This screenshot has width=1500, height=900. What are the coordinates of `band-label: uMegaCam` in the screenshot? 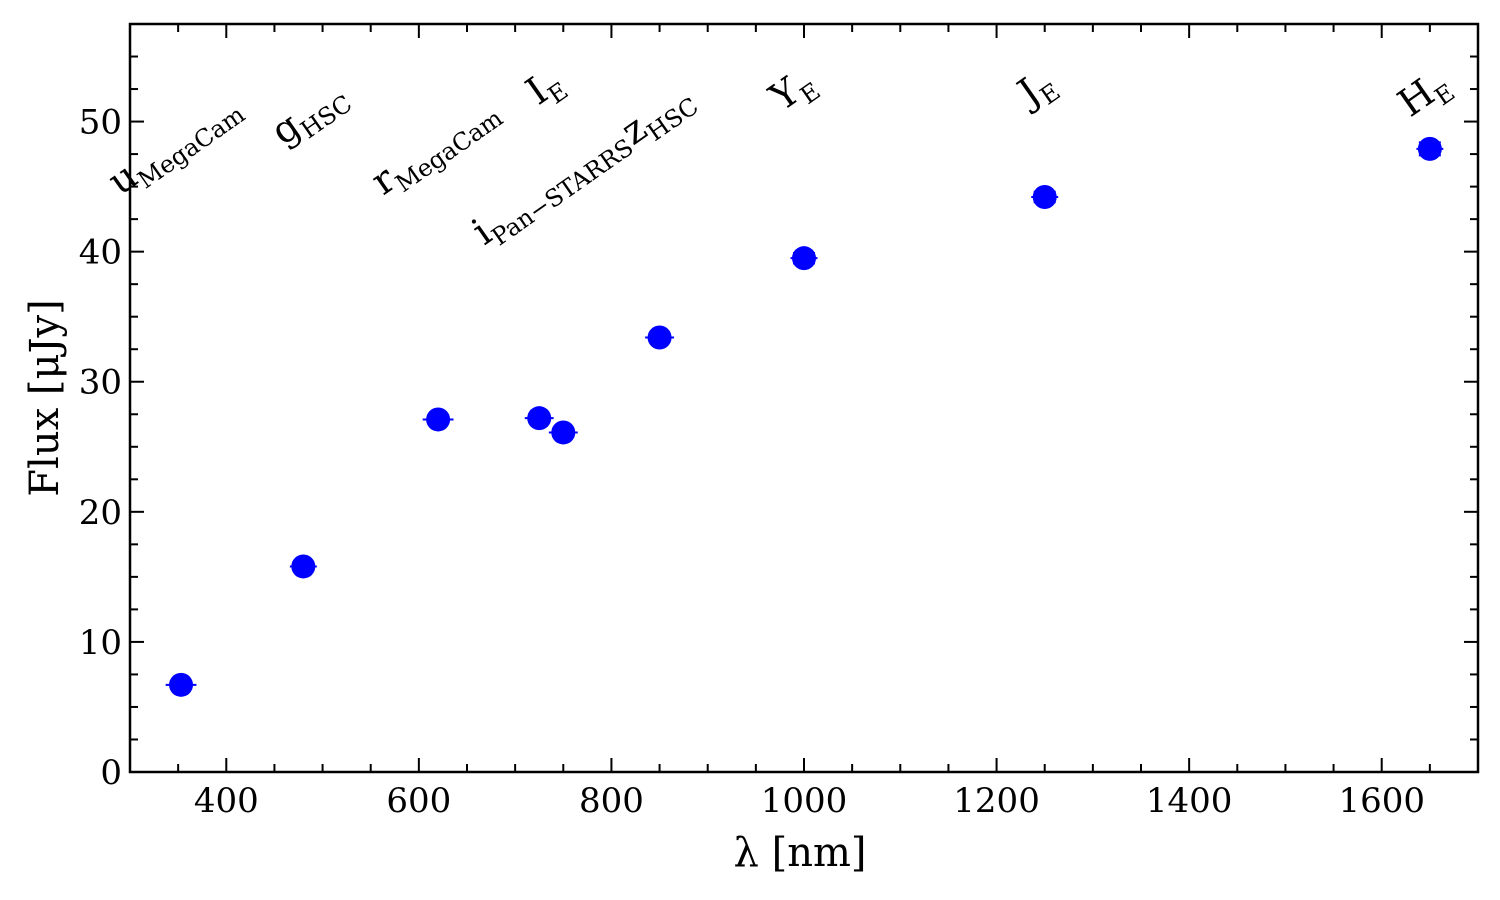 It's located at (175, 145).